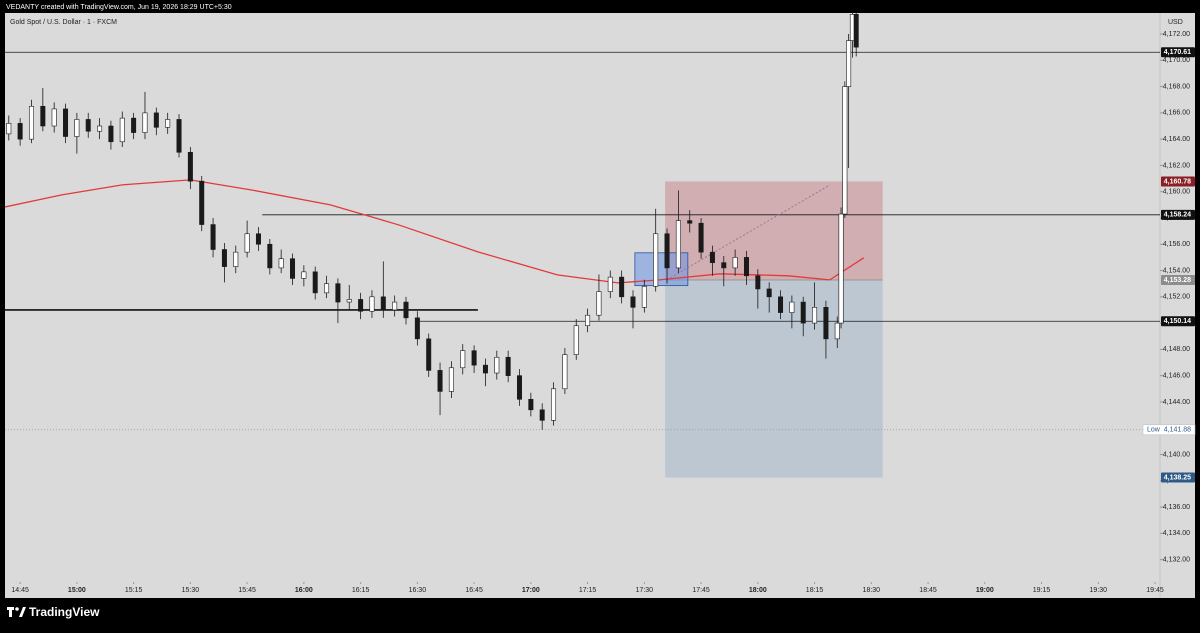 The height and width of the screenshot is (633, 1200). I want to click on x-tick-label: 18:00, so click(758, 590).